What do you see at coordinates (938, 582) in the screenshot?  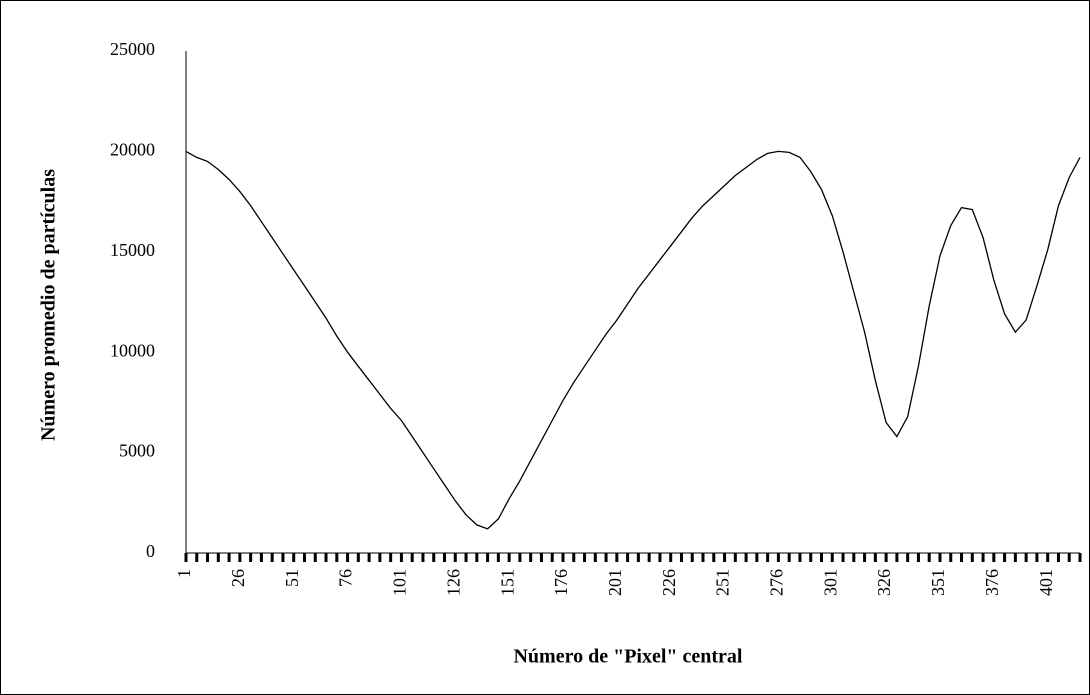 I see `x-tick-label: 351` at bounding box center [938, 582].